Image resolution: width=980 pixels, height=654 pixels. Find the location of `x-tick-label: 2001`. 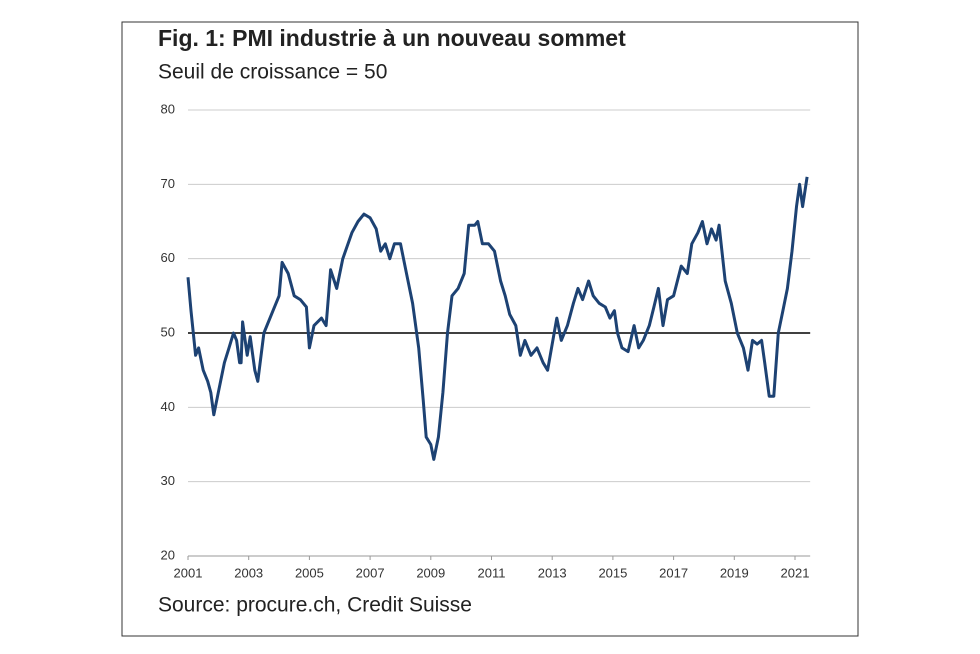

x-tick-label: 2001 is located at coordinates (188, 572).